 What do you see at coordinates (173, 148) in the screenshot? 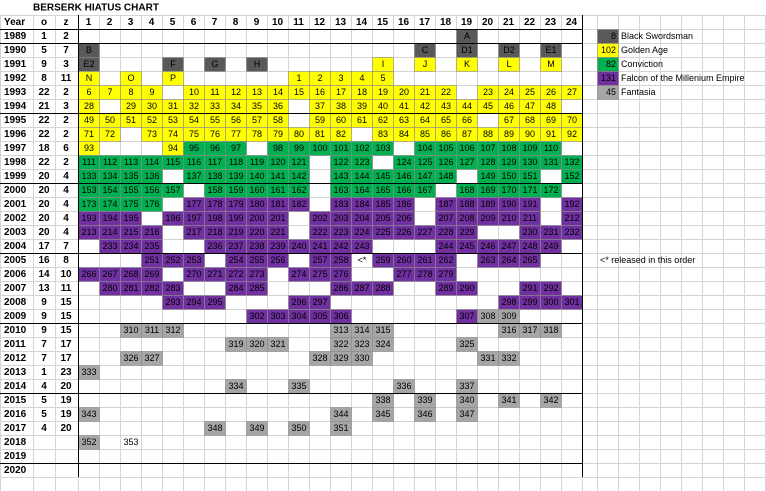
I see `chapter: 94` at bounding box center [173, 148].